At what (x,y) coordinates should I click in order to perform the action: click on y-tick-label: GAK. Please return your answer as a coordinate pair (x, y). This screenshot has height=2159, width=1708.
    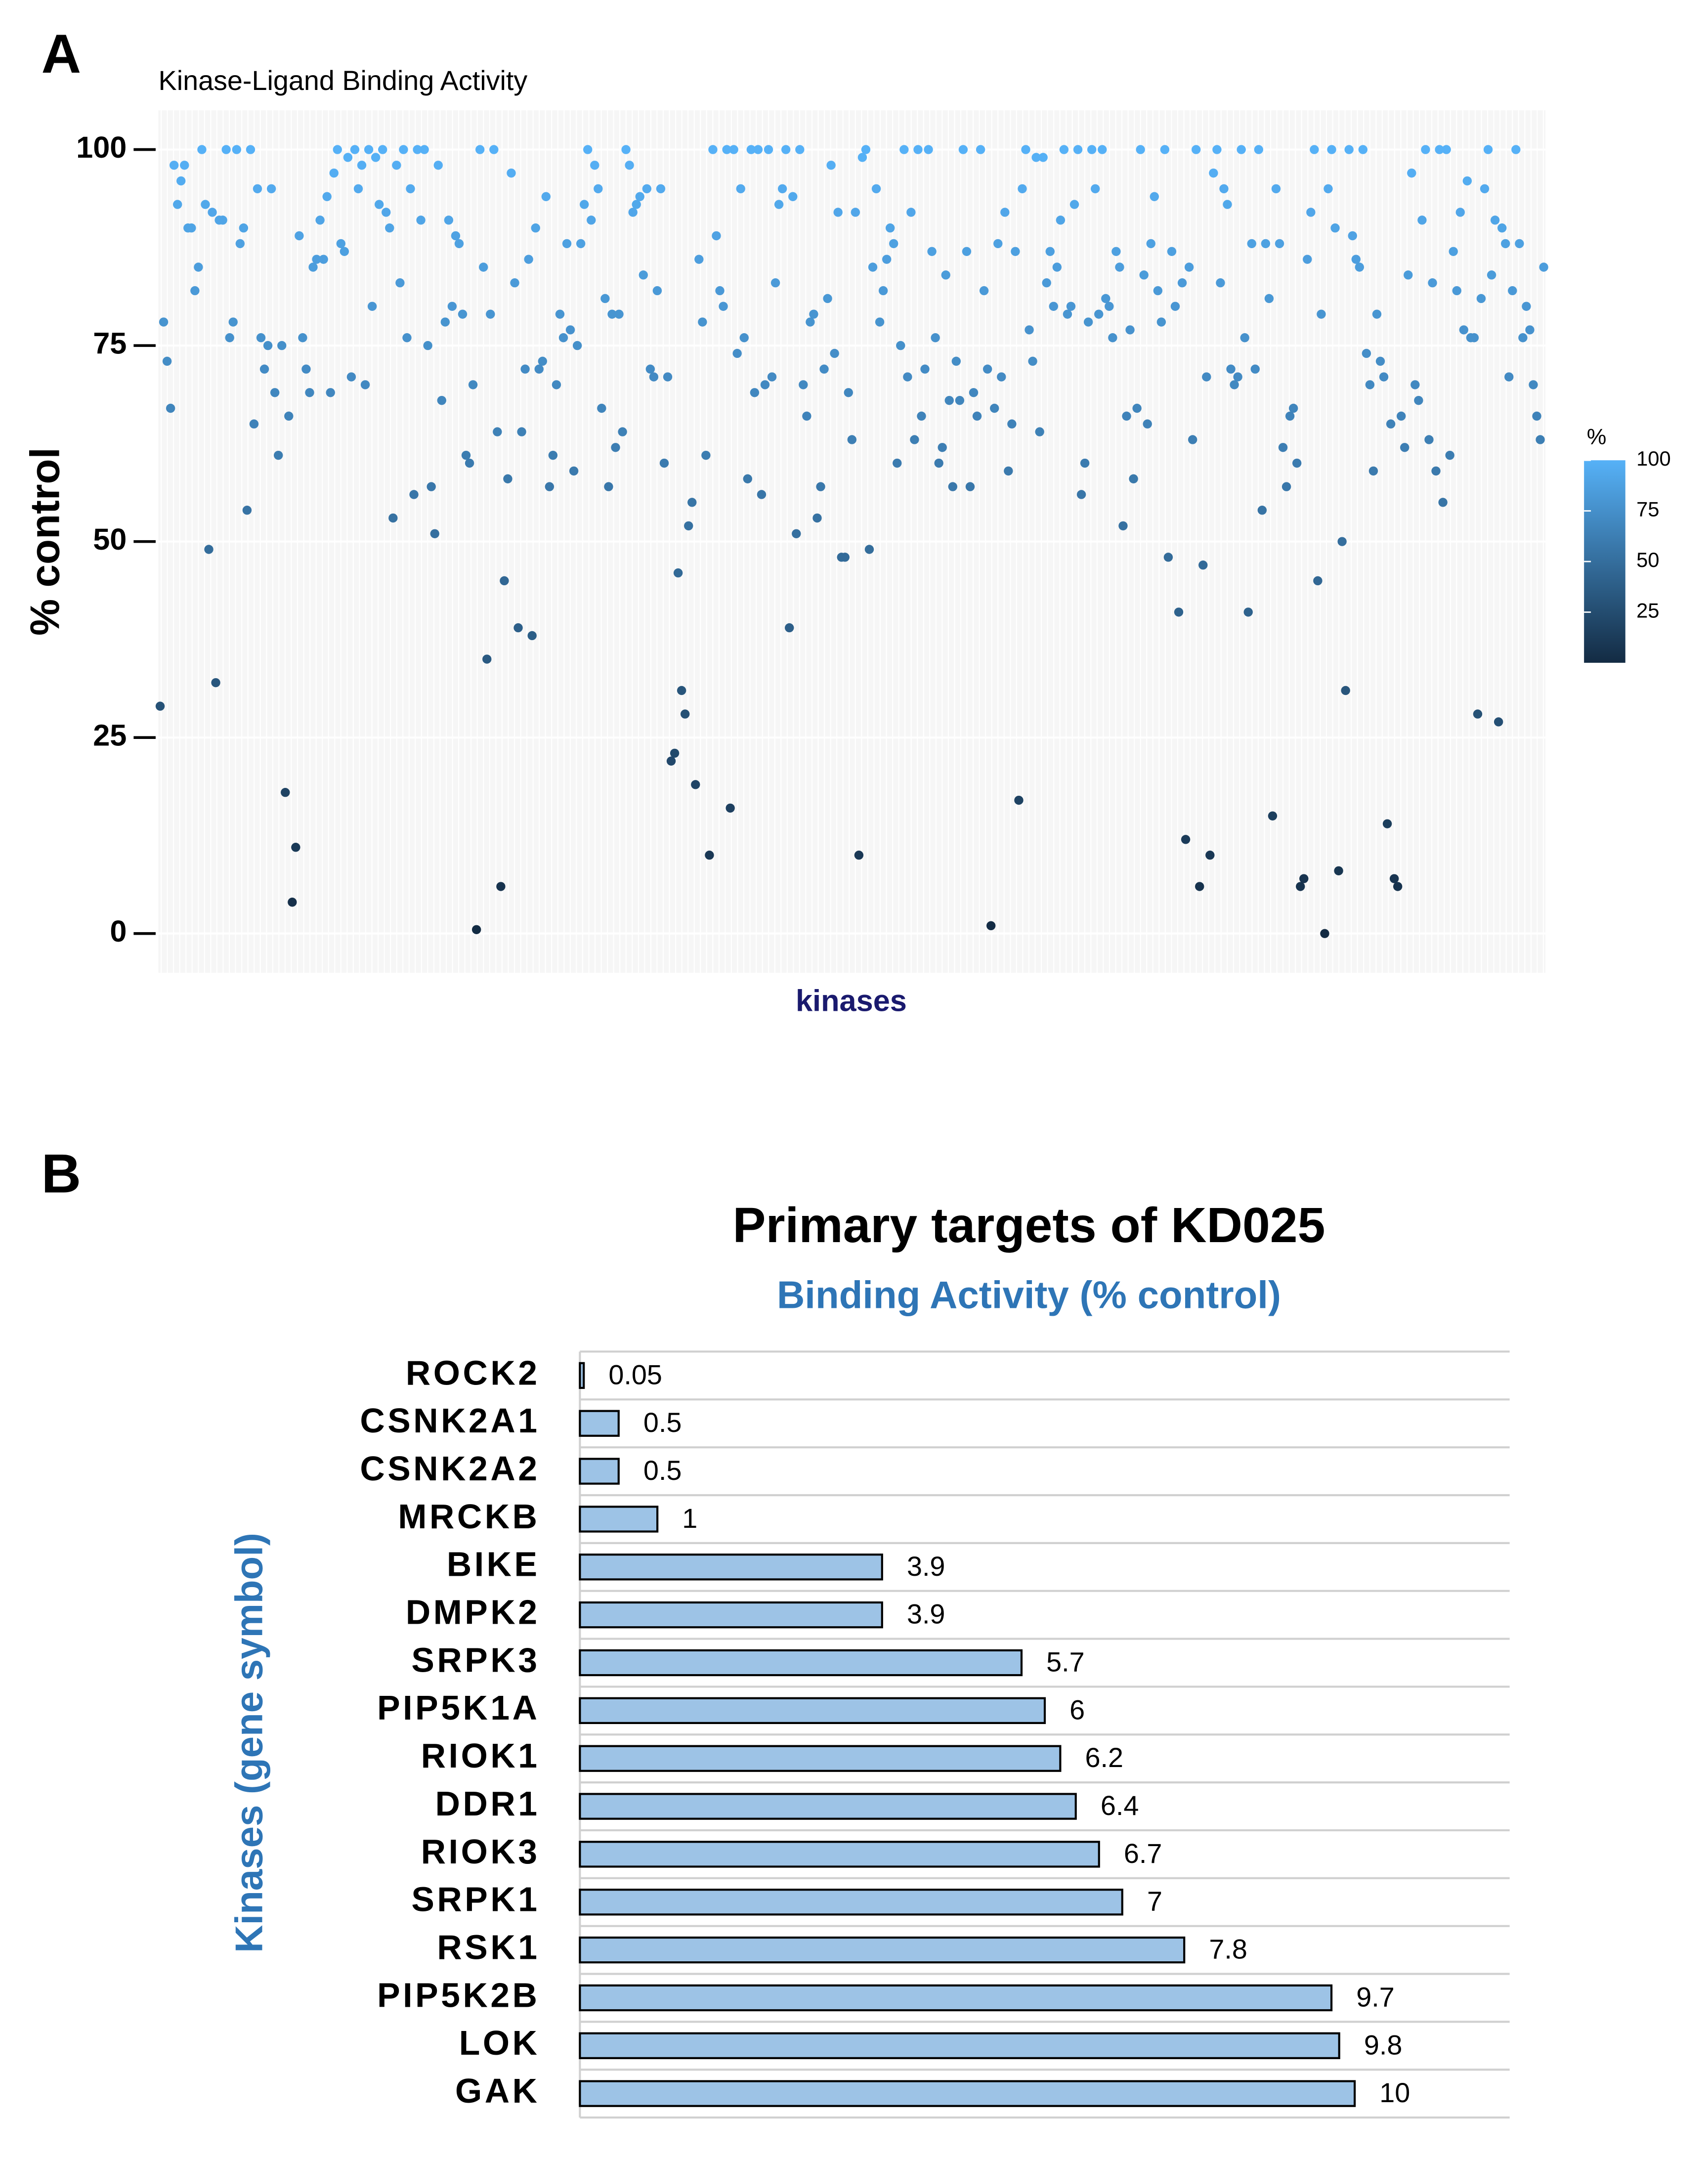
    Looking at the image, I should click on (497, 2091).